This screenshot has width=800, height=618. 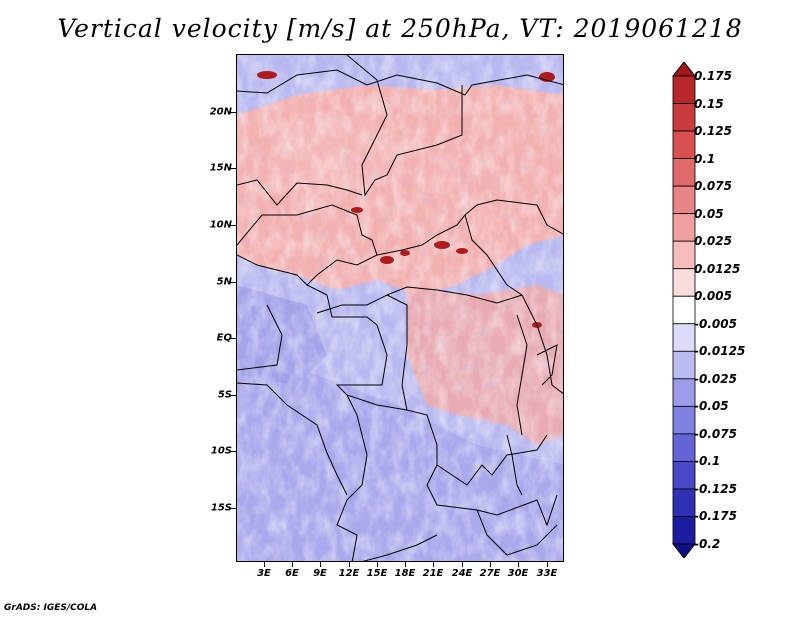 What do you see at coordinates (713, 76) in the screenshot?
I see `colorbar-tick-label: 0.175` at bounding box center [713, 76].